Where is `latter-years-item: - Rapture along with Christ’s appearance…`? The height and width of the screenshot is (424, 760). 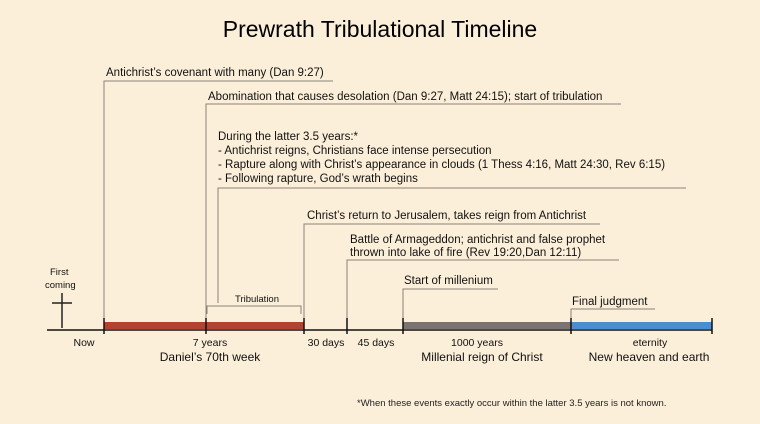 latter-years-item: - Rapture along with Christ’s appearance… is located at coordinates (442, 165).